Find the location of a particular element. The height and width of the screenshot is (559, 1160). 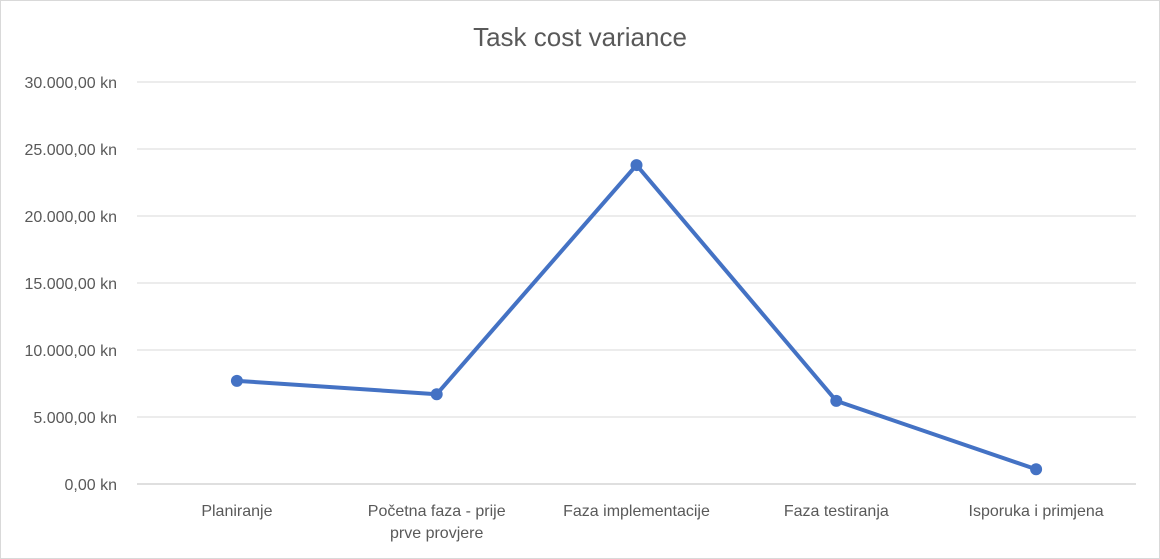

x-tick-label-line: Faza testiranja is located at coordinates (836, 511).